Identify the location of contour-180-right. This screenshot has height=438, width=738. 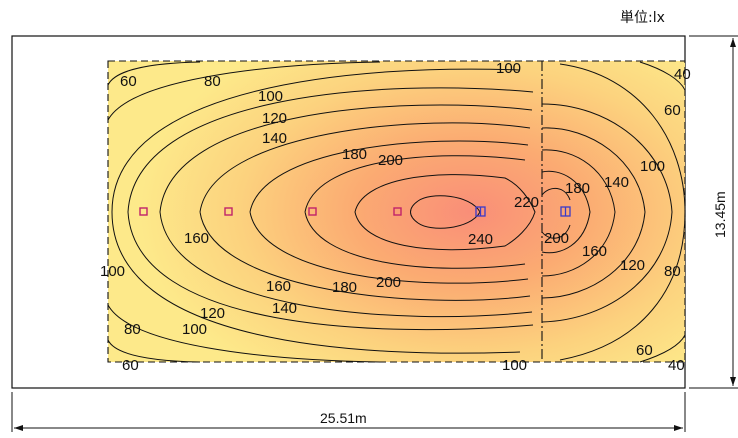
(566, 212).